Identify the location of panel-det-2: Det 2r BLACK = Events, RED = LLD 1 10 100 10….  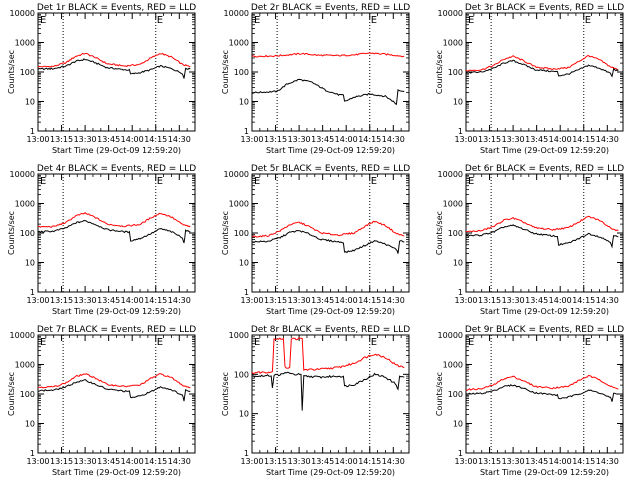
(315, 79).